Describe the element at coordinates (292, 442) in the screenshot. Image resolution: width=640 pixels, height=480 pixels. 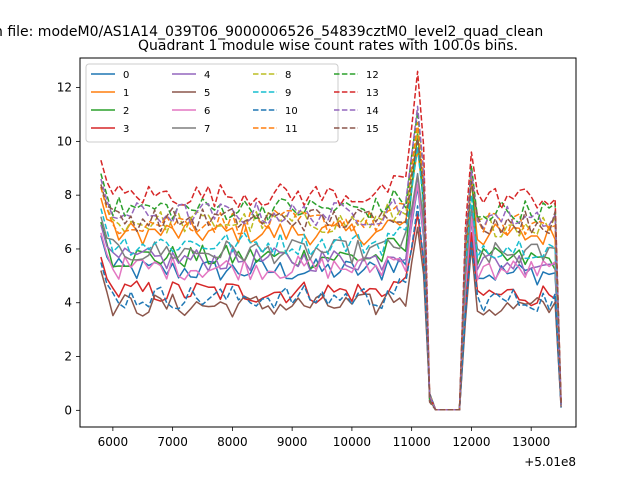
I see `x-tick-label: 9000` at that location.